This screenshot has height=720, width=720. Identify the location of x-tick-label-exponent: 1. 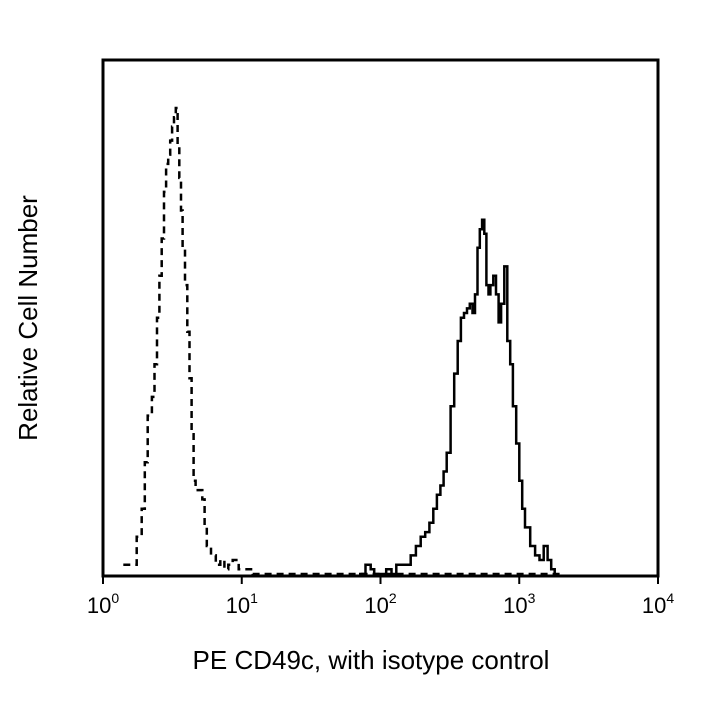
(254, 598).